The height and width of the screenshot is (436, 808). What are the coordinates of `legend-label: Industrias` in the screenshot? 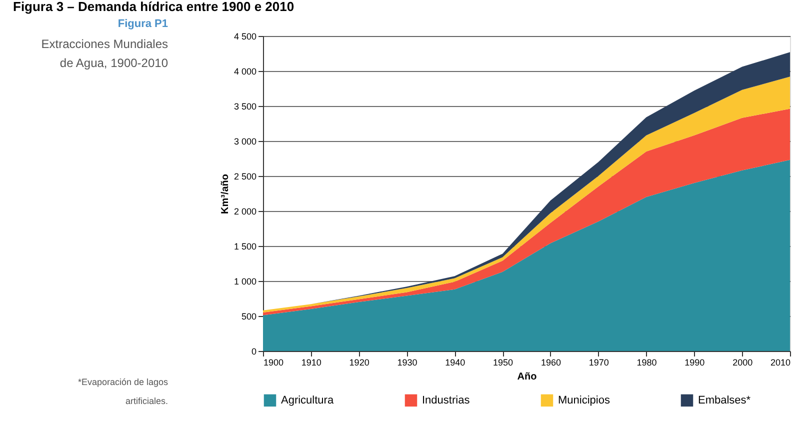 It's located at (446, 400).